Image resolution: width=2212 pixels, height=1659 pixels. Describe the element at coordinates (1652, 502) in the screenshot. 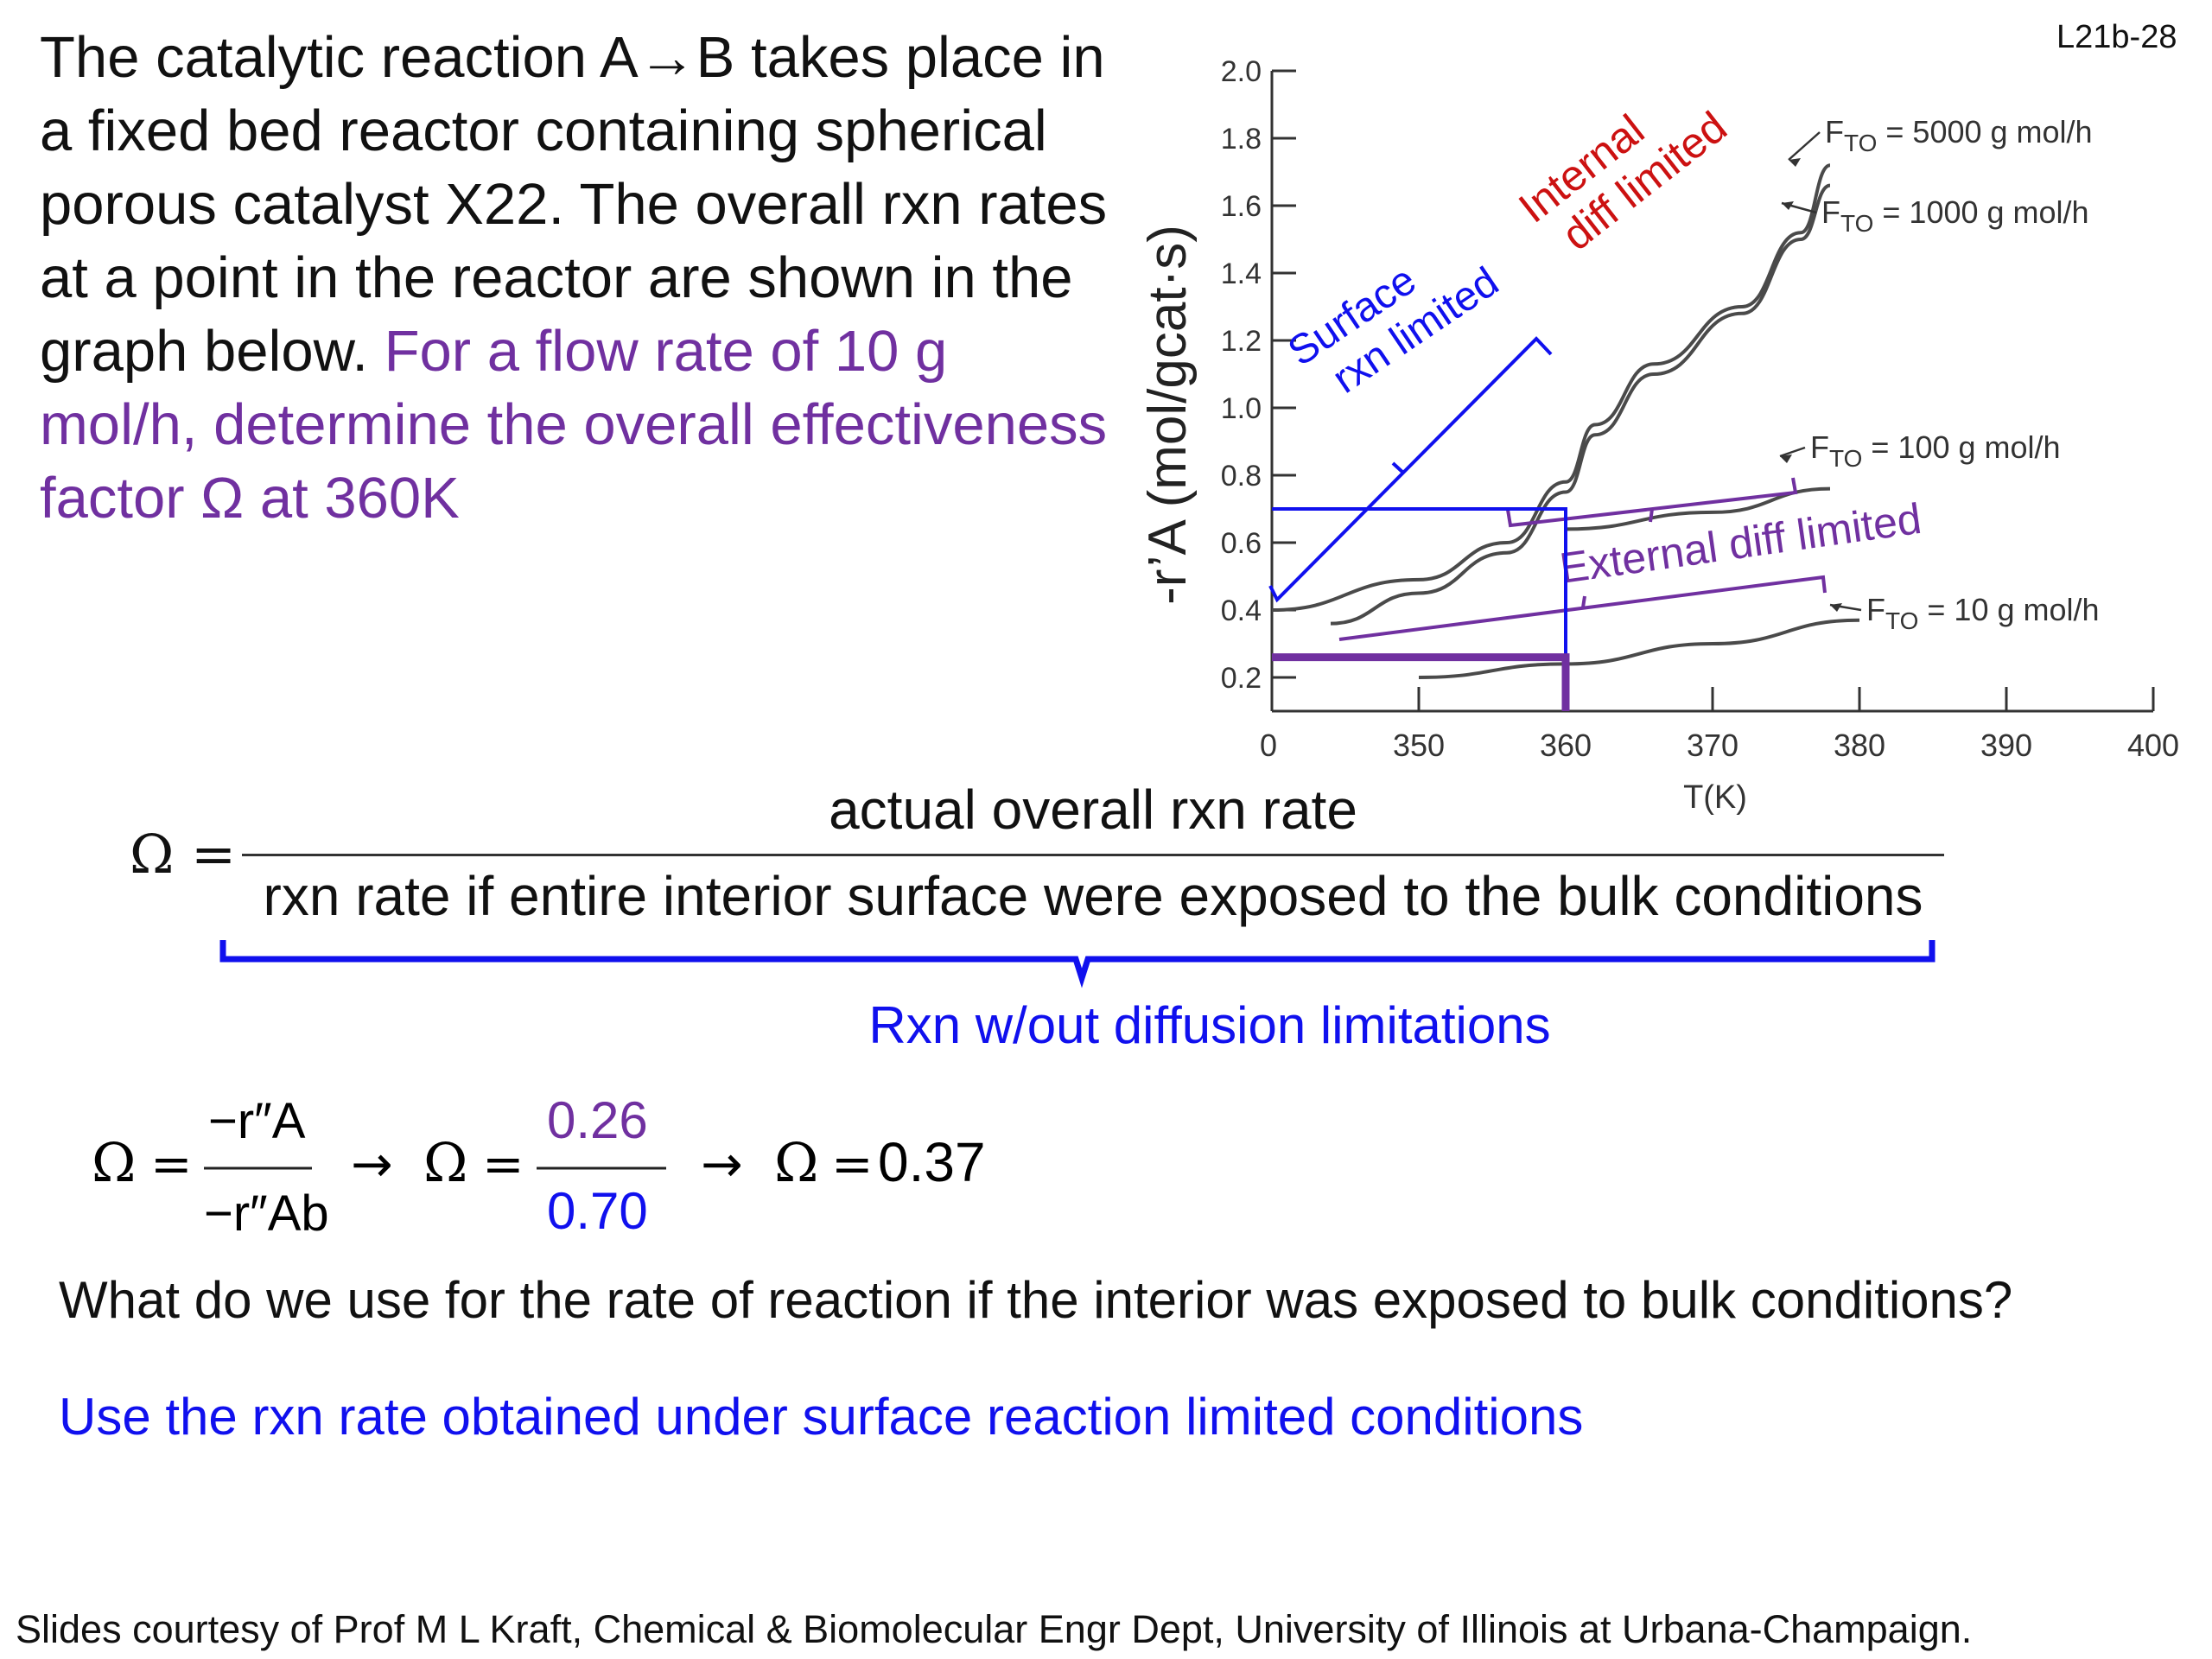

I see `external-bracket-upper` at that location.